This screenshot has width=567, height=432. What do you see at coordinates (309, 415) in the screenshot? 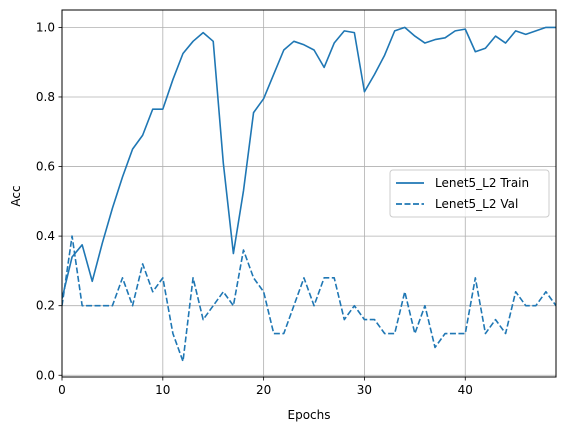
I see `x-axis-title: Epochs` at bounding box center [309, 415].